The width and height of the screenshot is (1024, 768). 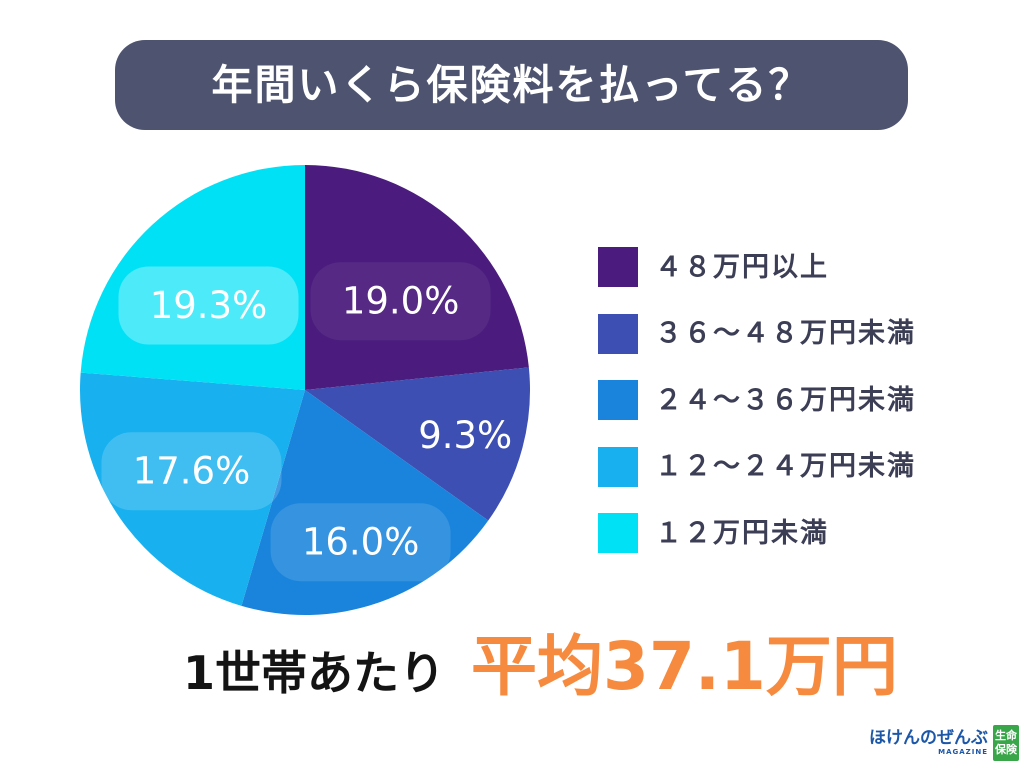 I want to click on data-label-3: 16.0%, so click(x=361, y=542).